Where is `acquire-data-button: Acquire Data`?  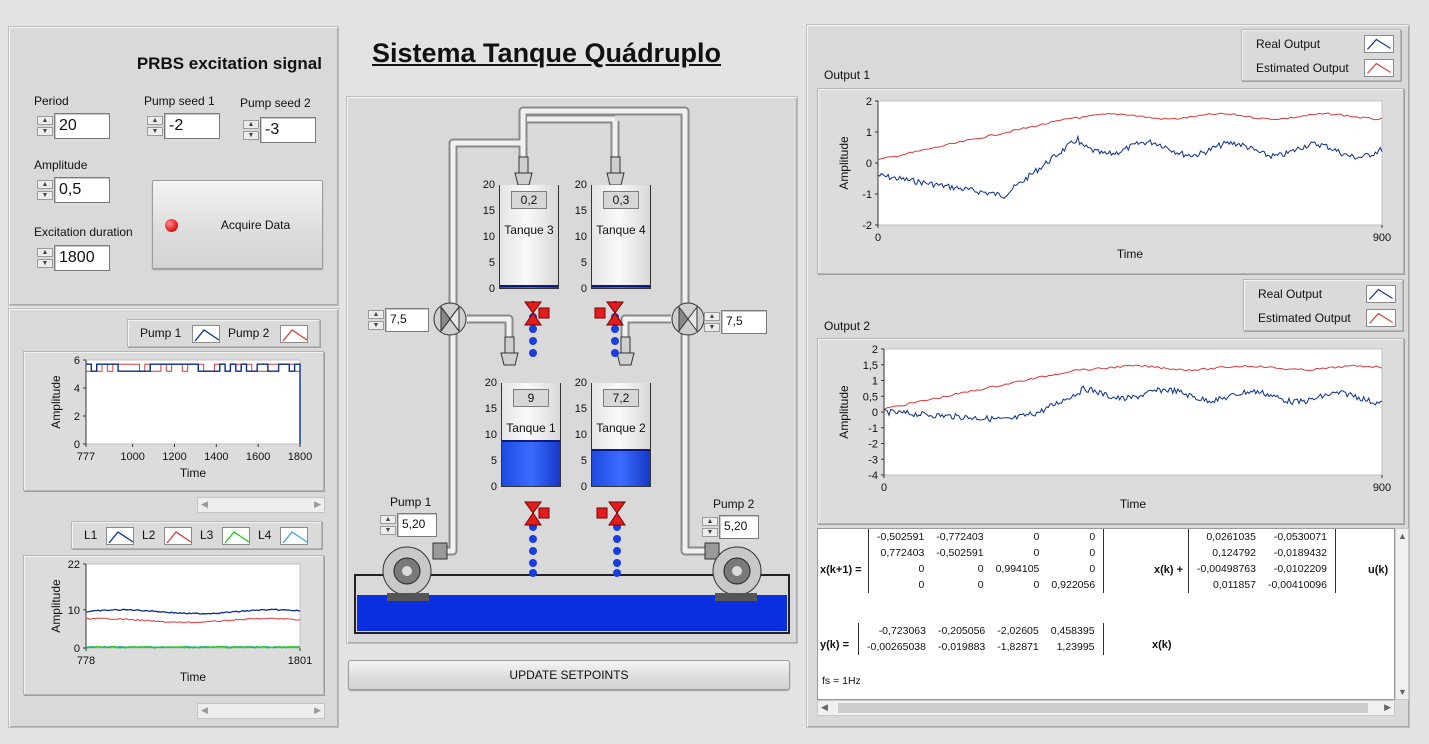 acquire-data-button: Acquire Data is located at coordinates (237, 224).